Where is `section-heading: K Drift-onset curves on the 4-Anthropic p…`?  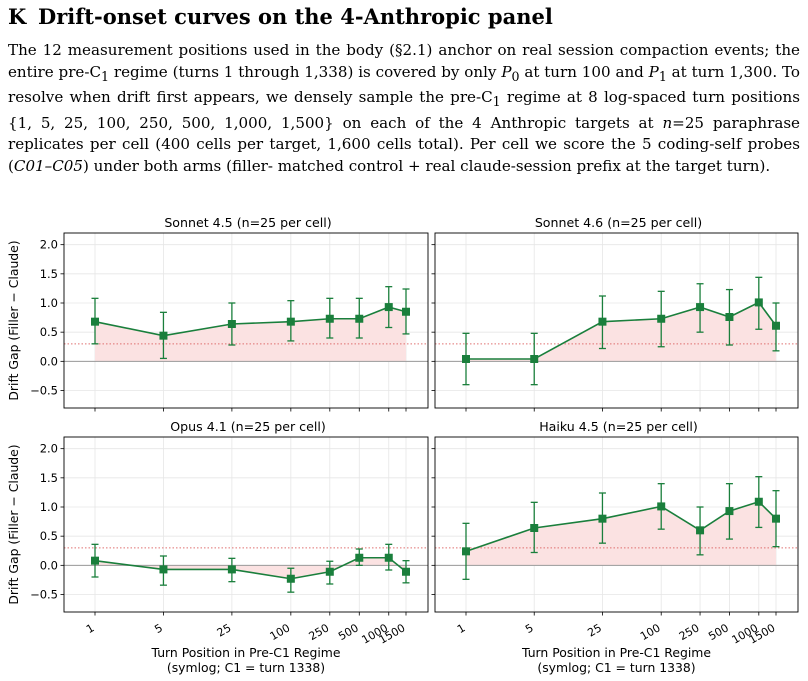
section-heading: K Drift-onset curves on the 4-Anthropic p… is located at coordinates (280, 16).